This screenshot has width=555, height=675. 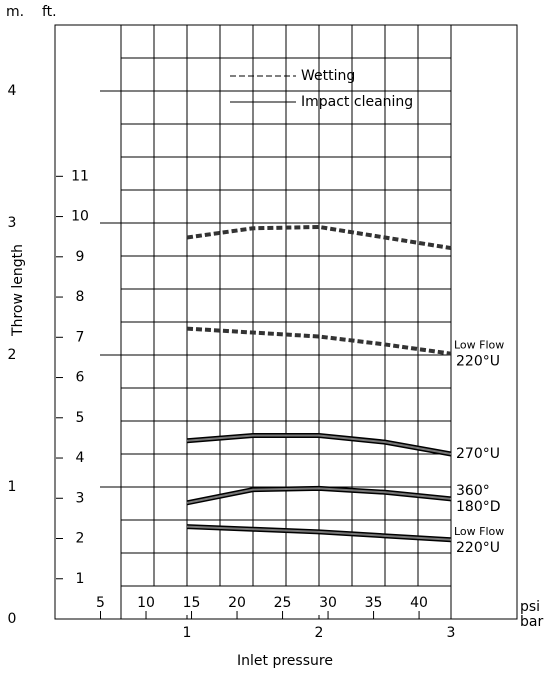 I want to click on y2-tick-label: 8, so click(x=80, y=297).